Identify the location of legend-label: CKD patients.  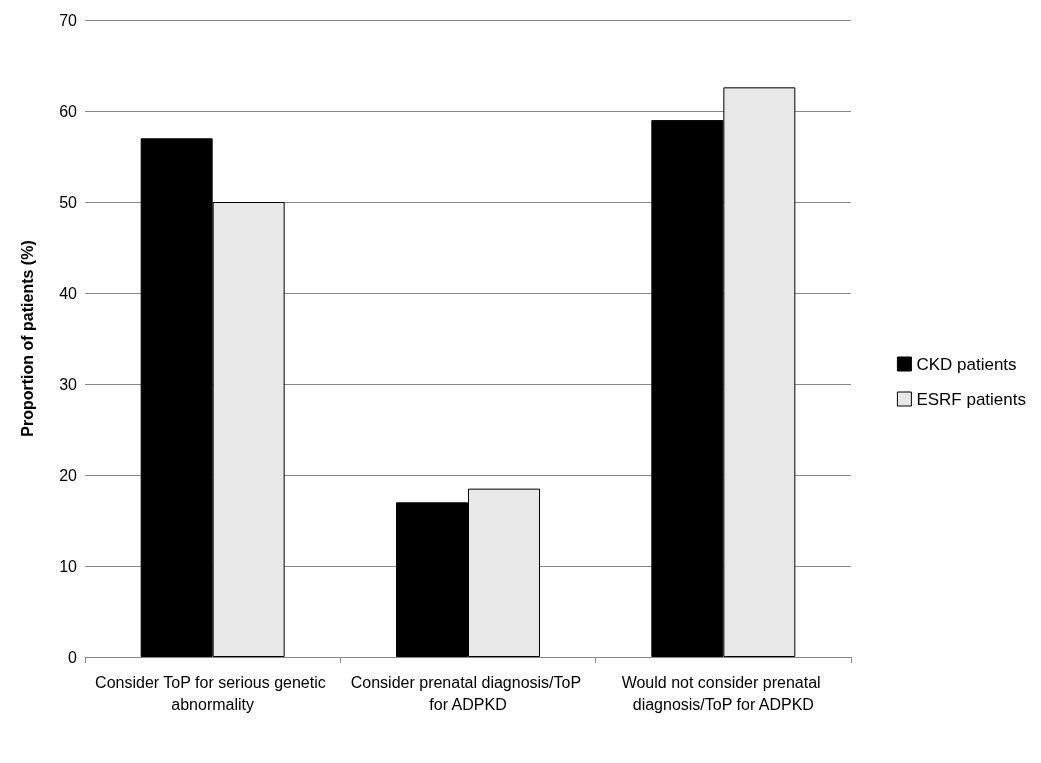
(966, 364).